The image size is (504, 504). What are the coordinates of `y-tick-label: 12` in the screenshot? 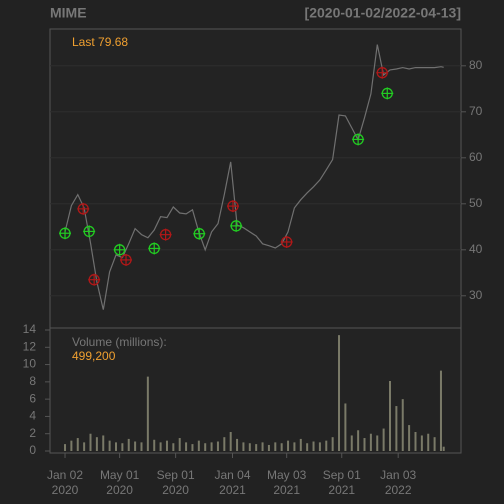 It's located at (30, 346).